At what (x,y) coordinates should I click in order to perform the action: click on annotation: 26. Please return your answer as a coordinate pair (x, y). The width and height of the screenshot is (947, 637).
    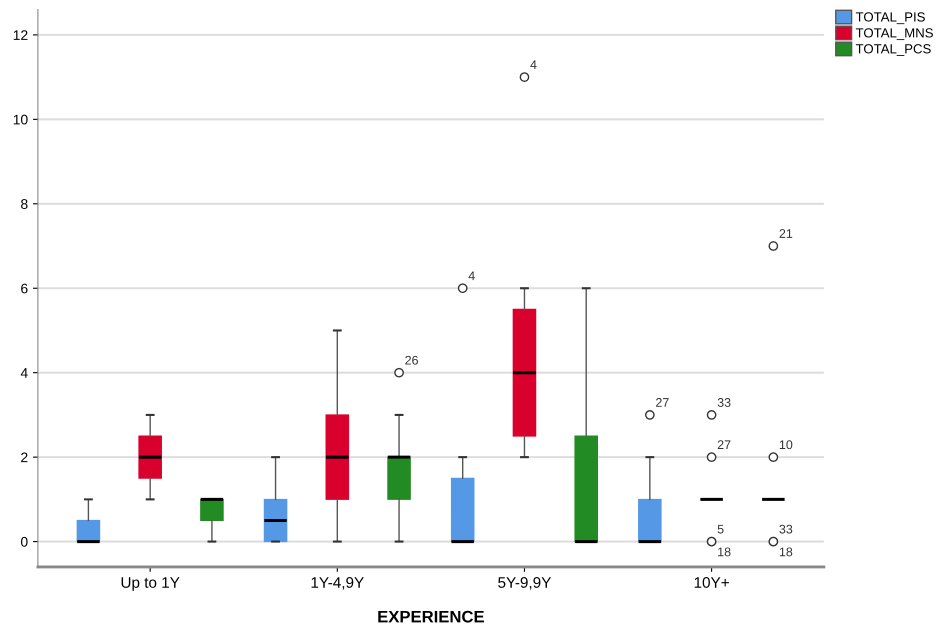
    Looking at the image, I should click on (411, 360).